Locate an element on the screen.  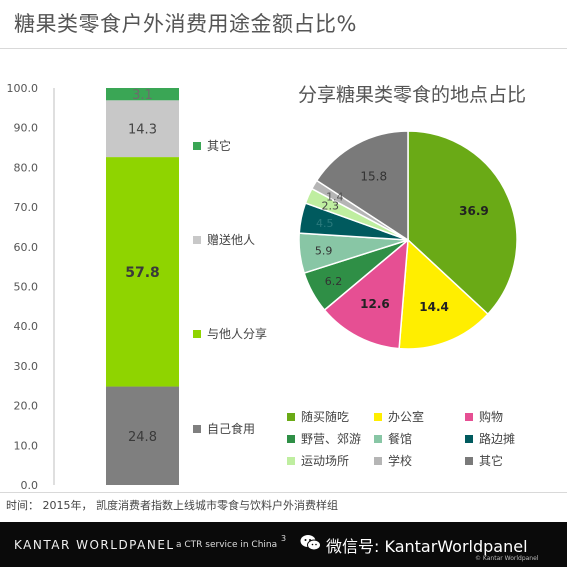
y-tick-label: 10.0 is located at coordinates (26, 445).